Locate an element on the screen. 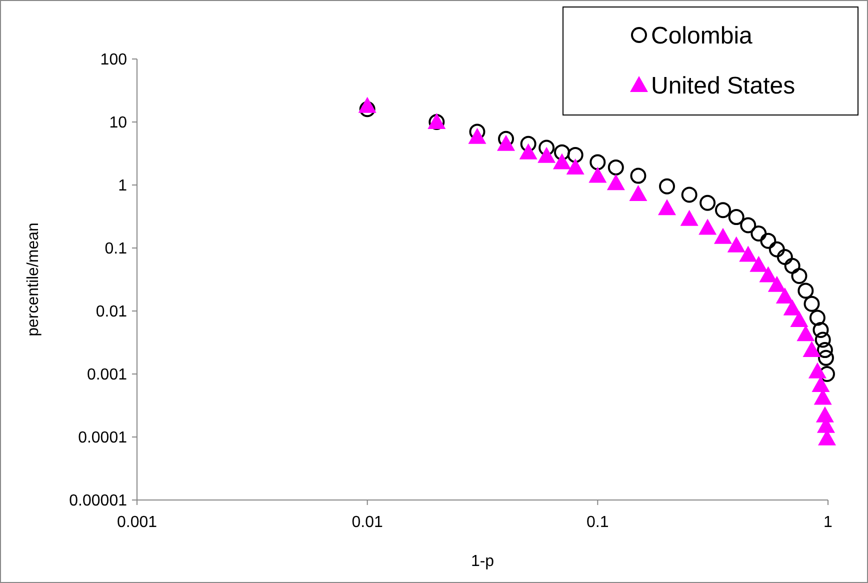 The height and width of the screenshot is (583, 868). x-tick-label: 1 is located at coordinates (828, 522).